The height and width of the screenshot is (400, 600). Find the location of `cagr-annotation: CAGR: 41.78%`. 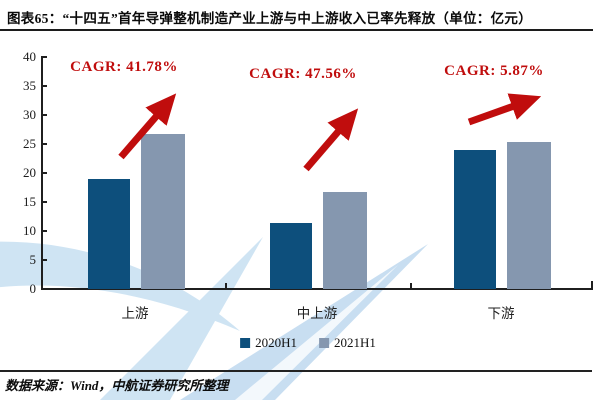

cagr-annotation: CAGR: 41.78% is located at coordinates (124, 67).